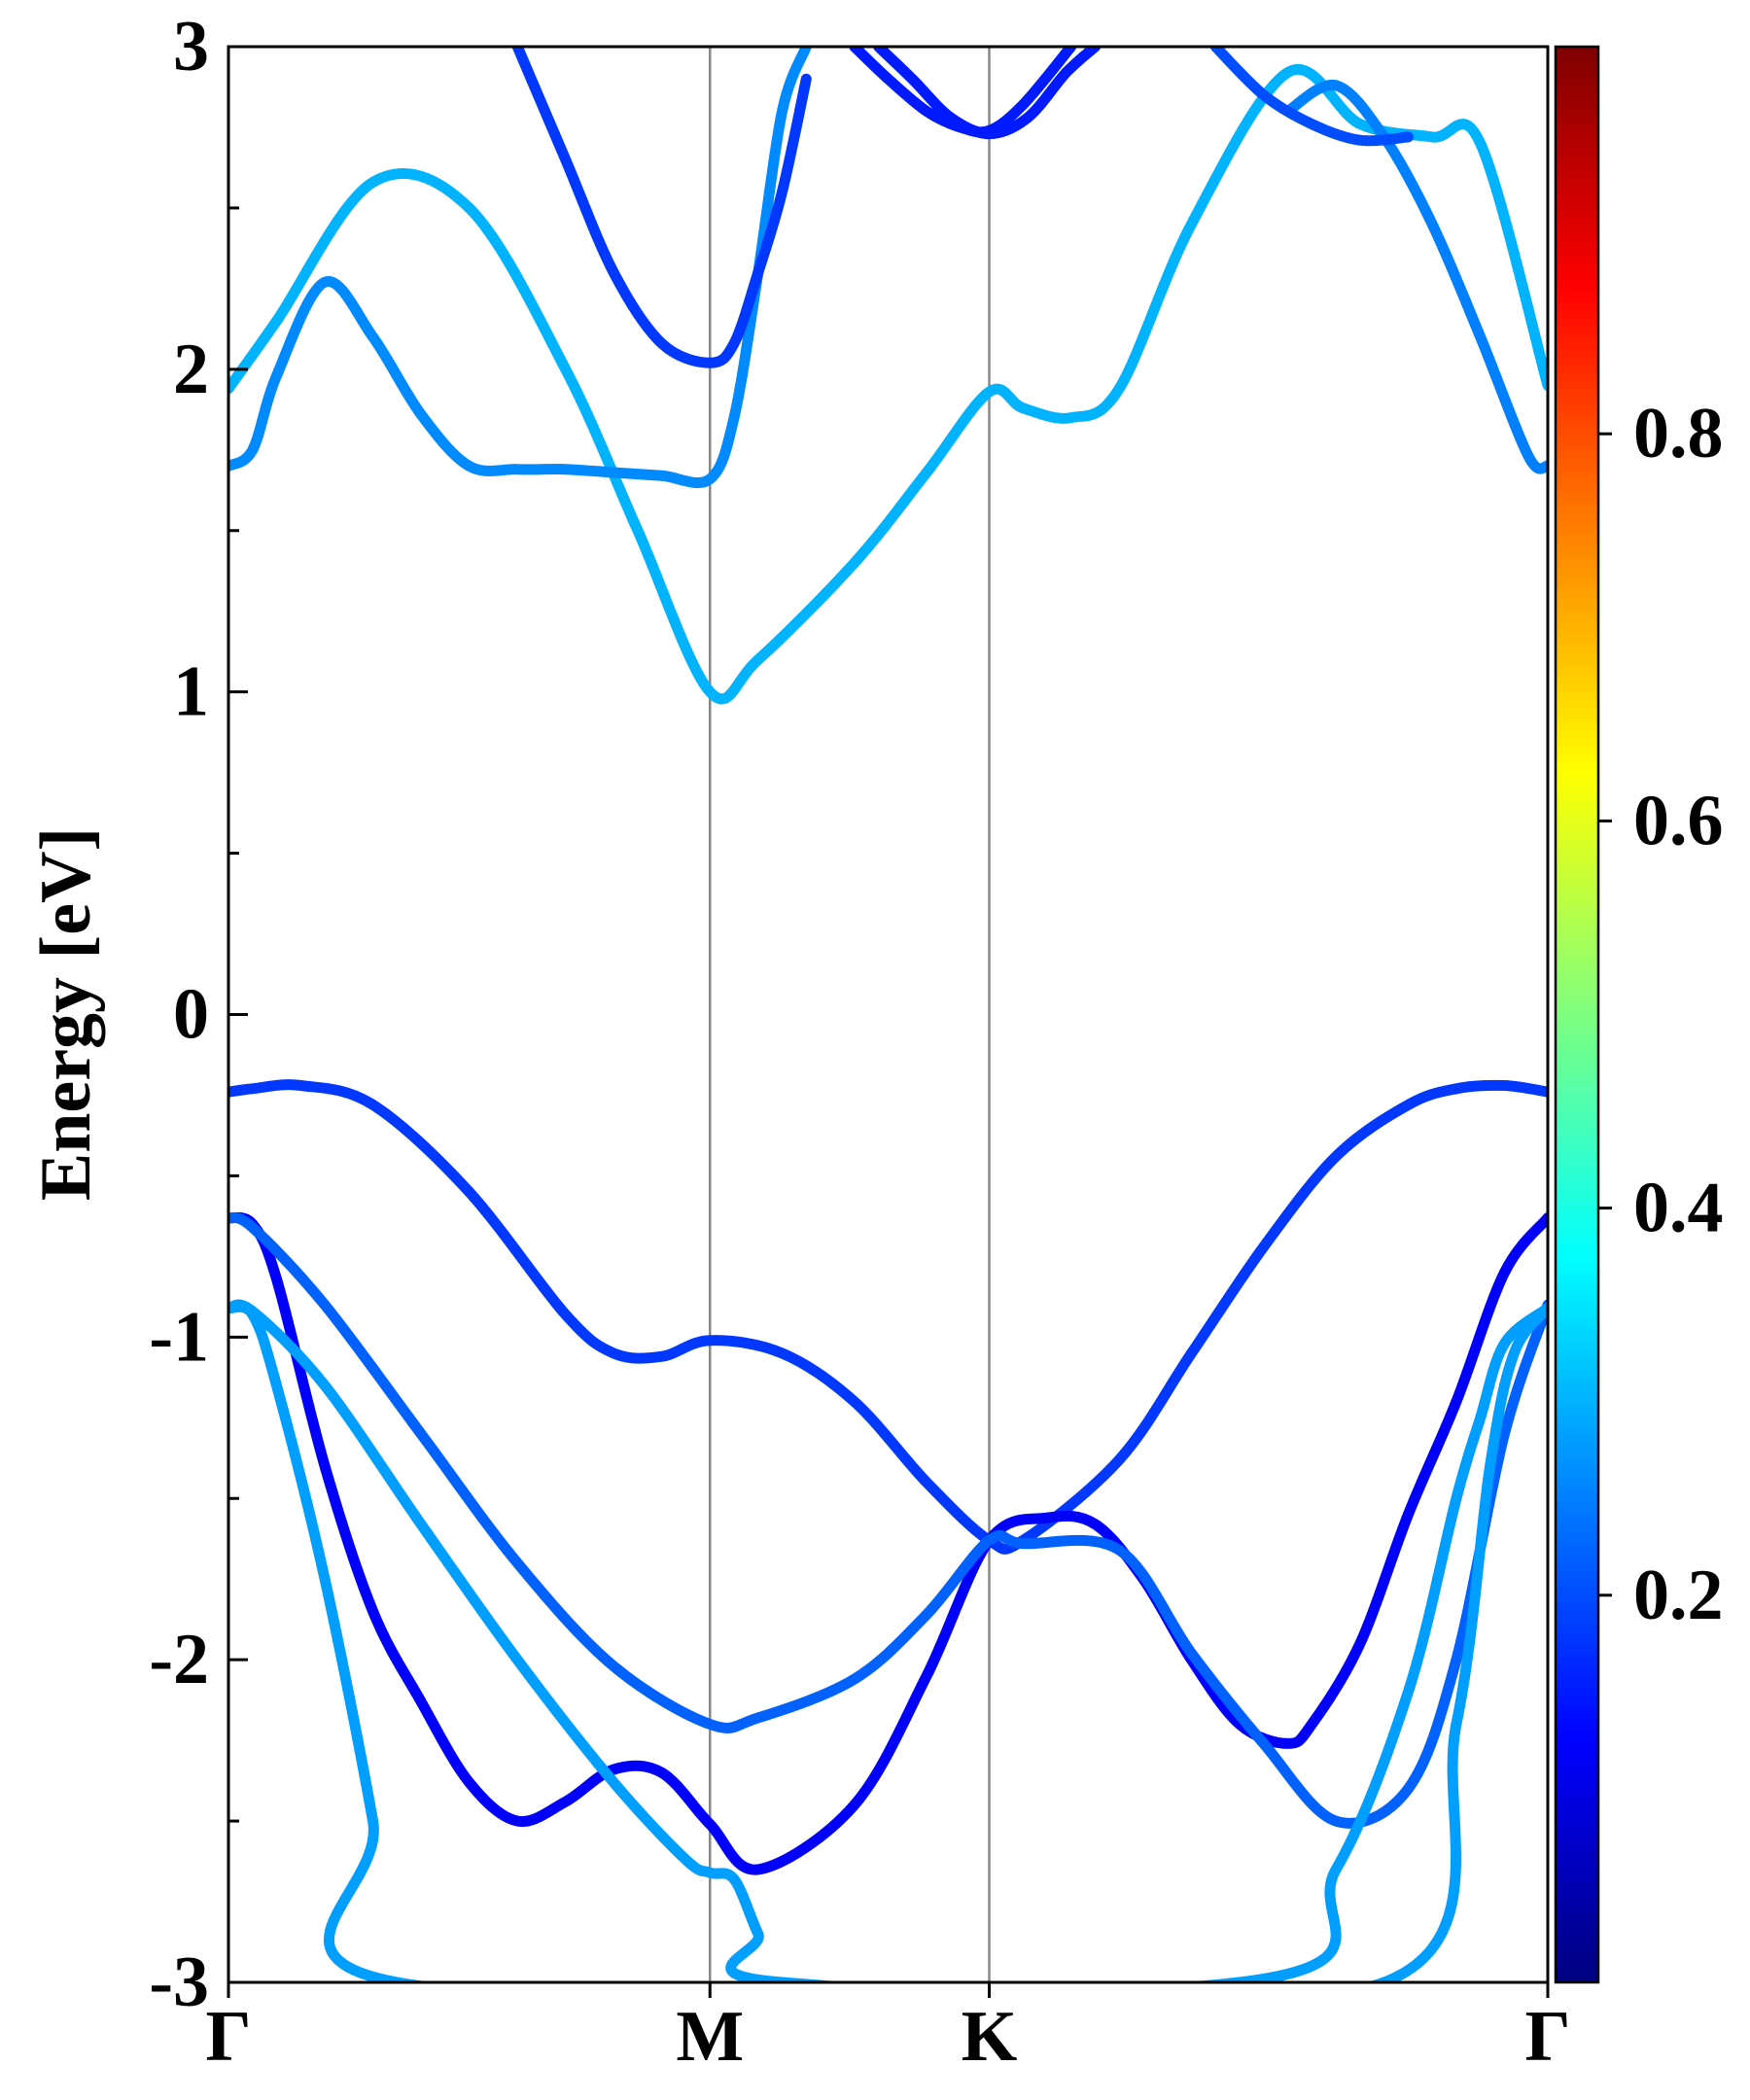 The width and height of the screenshot is (1750, 2100). I want to click on kpoint-divider-lines, so click(850, 1014).